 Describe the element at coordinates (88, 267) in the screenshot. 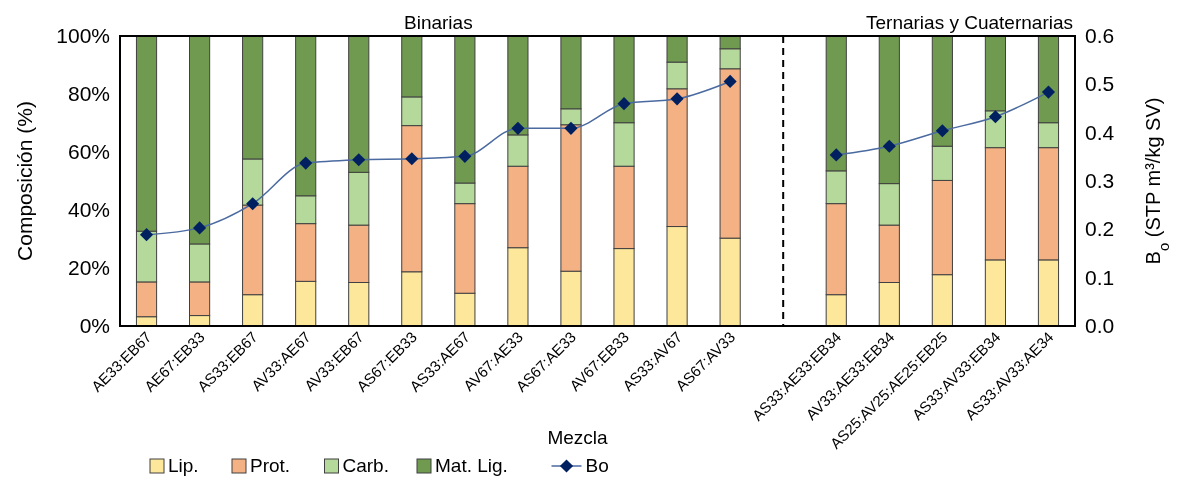

I see `y-tick-label: 20%` at that location.